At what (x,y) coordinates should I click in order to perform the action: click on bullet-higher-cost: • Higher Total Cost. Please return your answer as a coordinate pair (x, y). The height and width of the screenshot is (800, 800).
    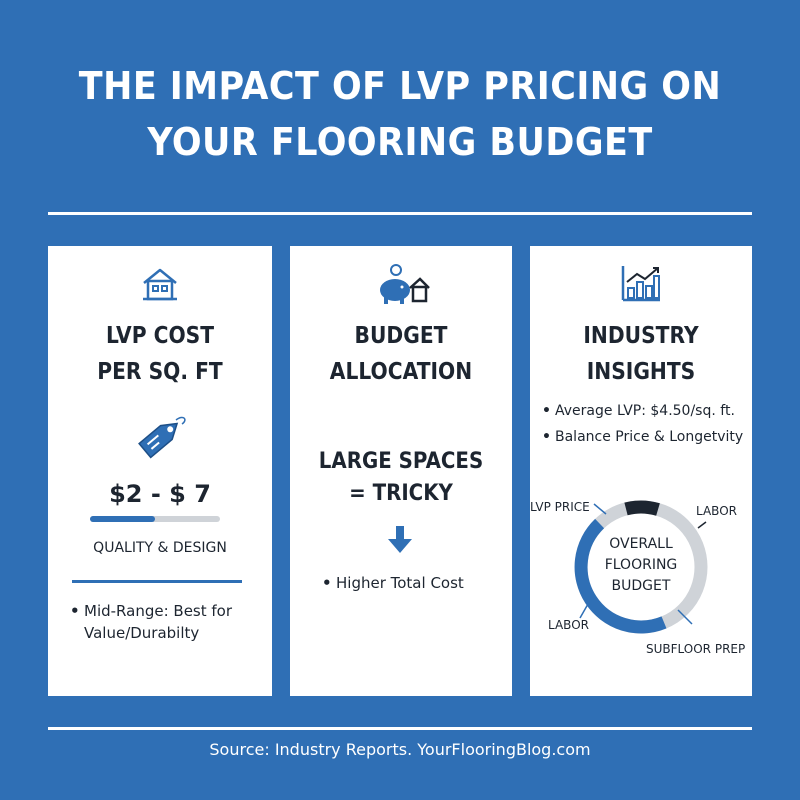
    Looking at the image, I should click on (412, 583).